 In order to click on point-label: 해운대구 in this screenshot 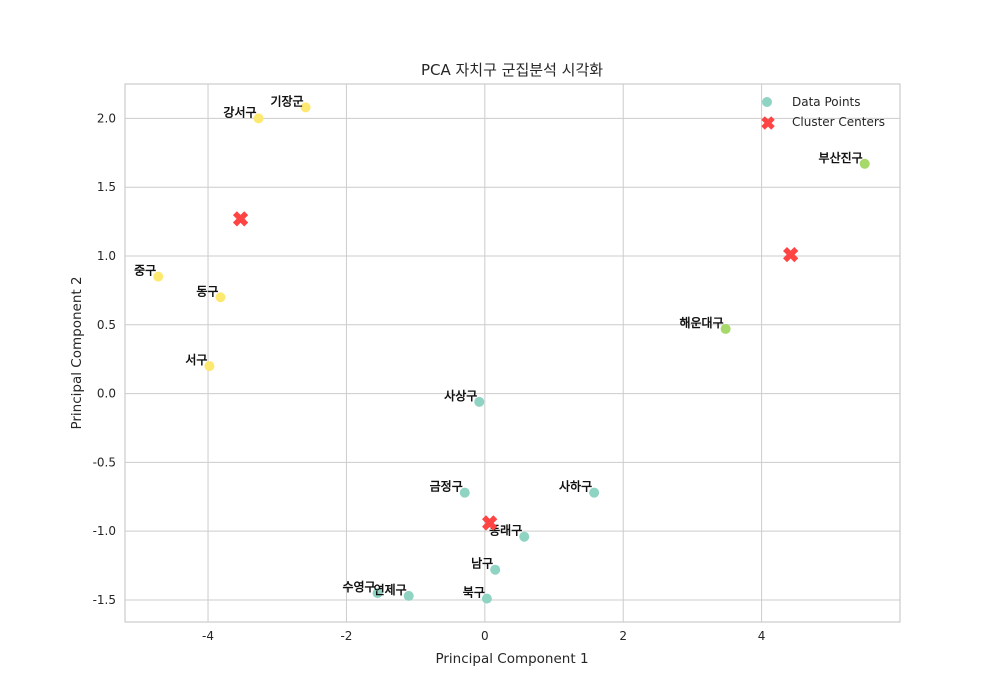, I will do `click(701, 322)`.